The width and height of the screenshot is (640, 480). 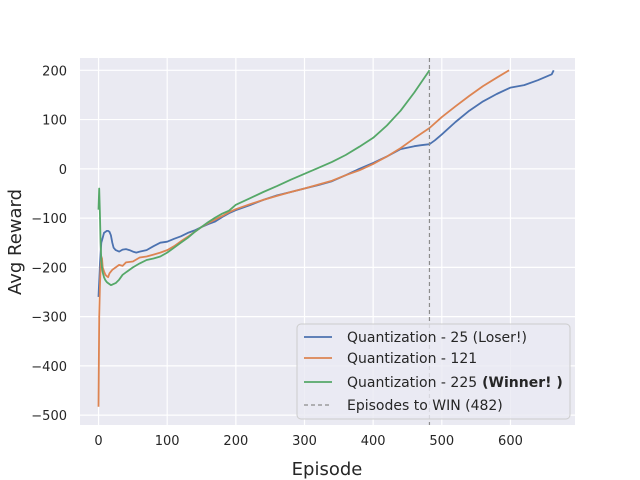 What do you see at coordinates (54, 71) in the screenshot?
I see `y-tick-label: 200` at bounding box center [54, 71].